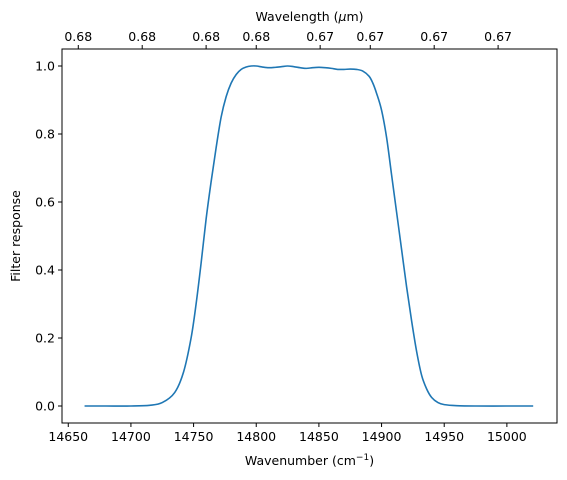 The image size is (567, 480). I want to click on x-axis-title: Wavenumber (cm−1), so click(309, 460).